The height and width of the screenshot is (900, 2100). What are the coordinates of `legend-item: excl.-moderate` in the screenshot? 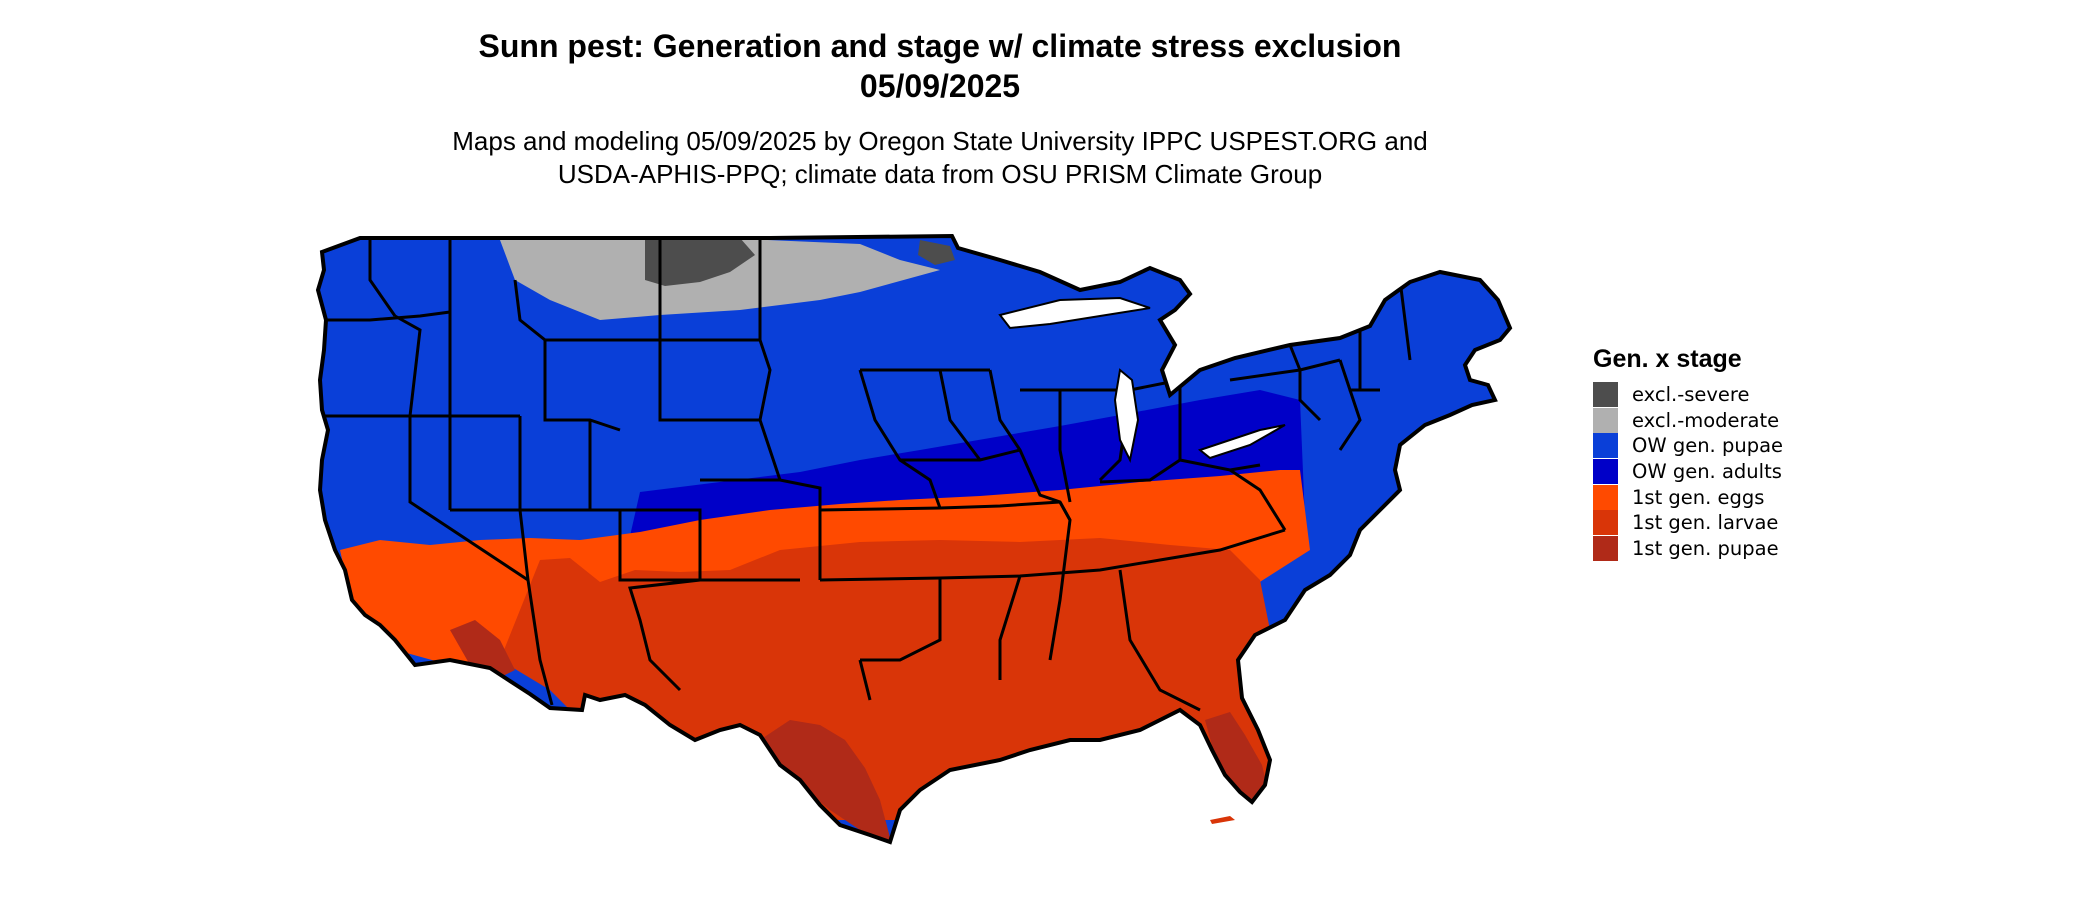 It's located at (1688, 420).